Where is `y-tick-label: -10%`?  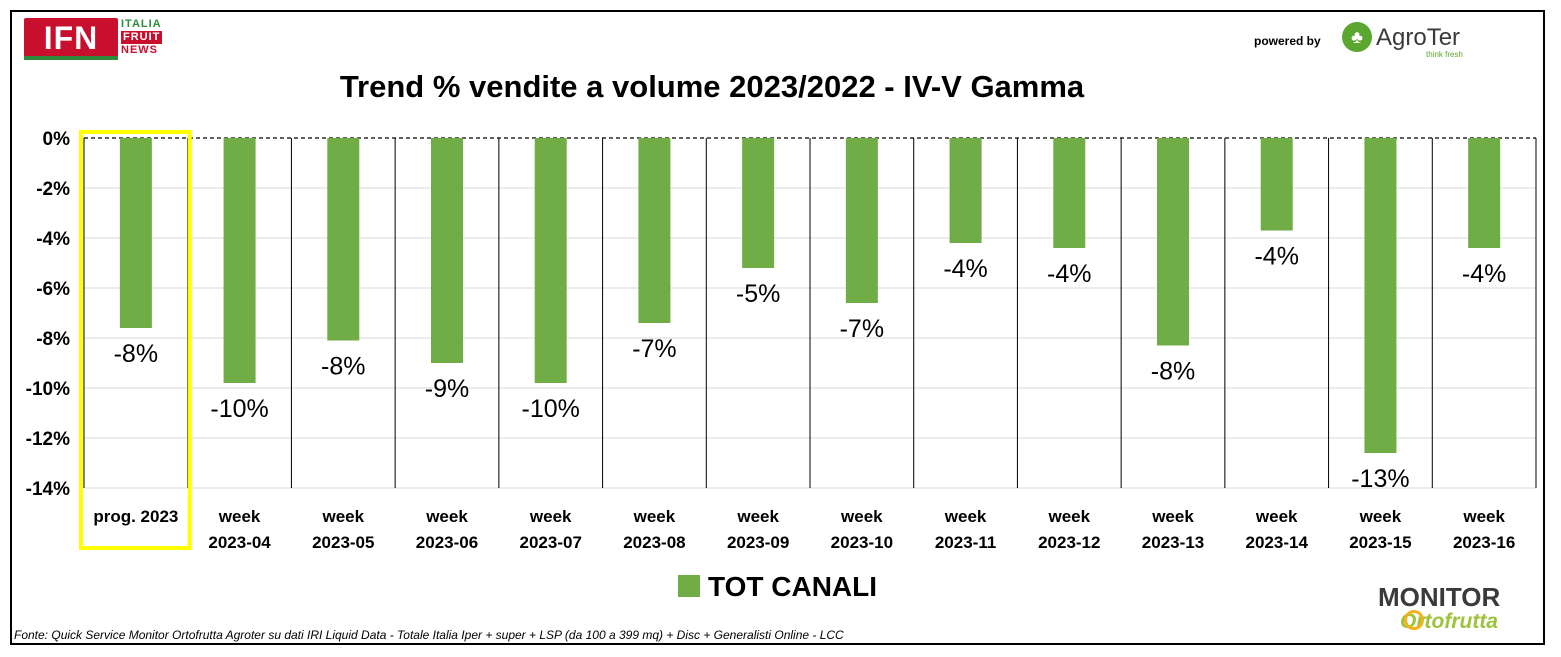
y-tick-label: -10% is located at coordinates (48, 389).